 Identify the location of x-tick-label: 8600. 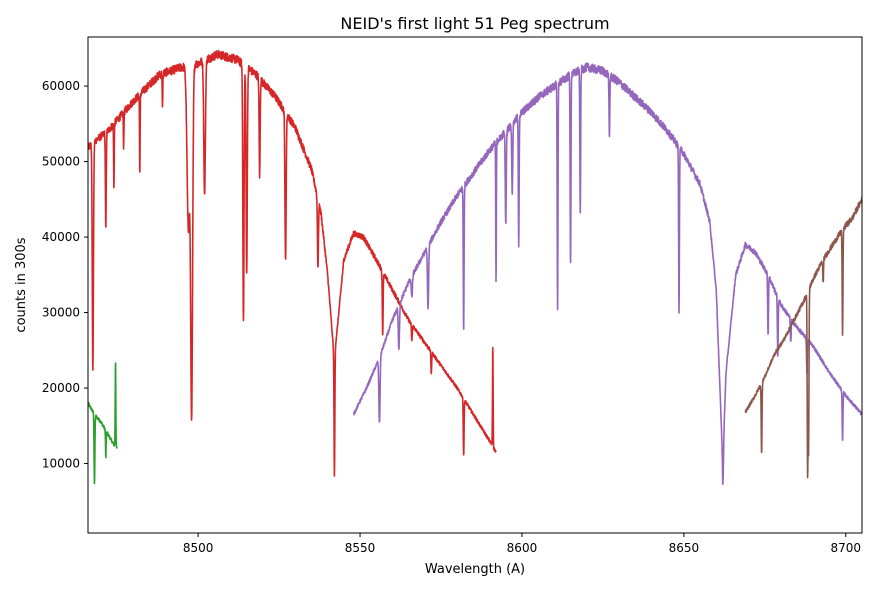
(522, 548).